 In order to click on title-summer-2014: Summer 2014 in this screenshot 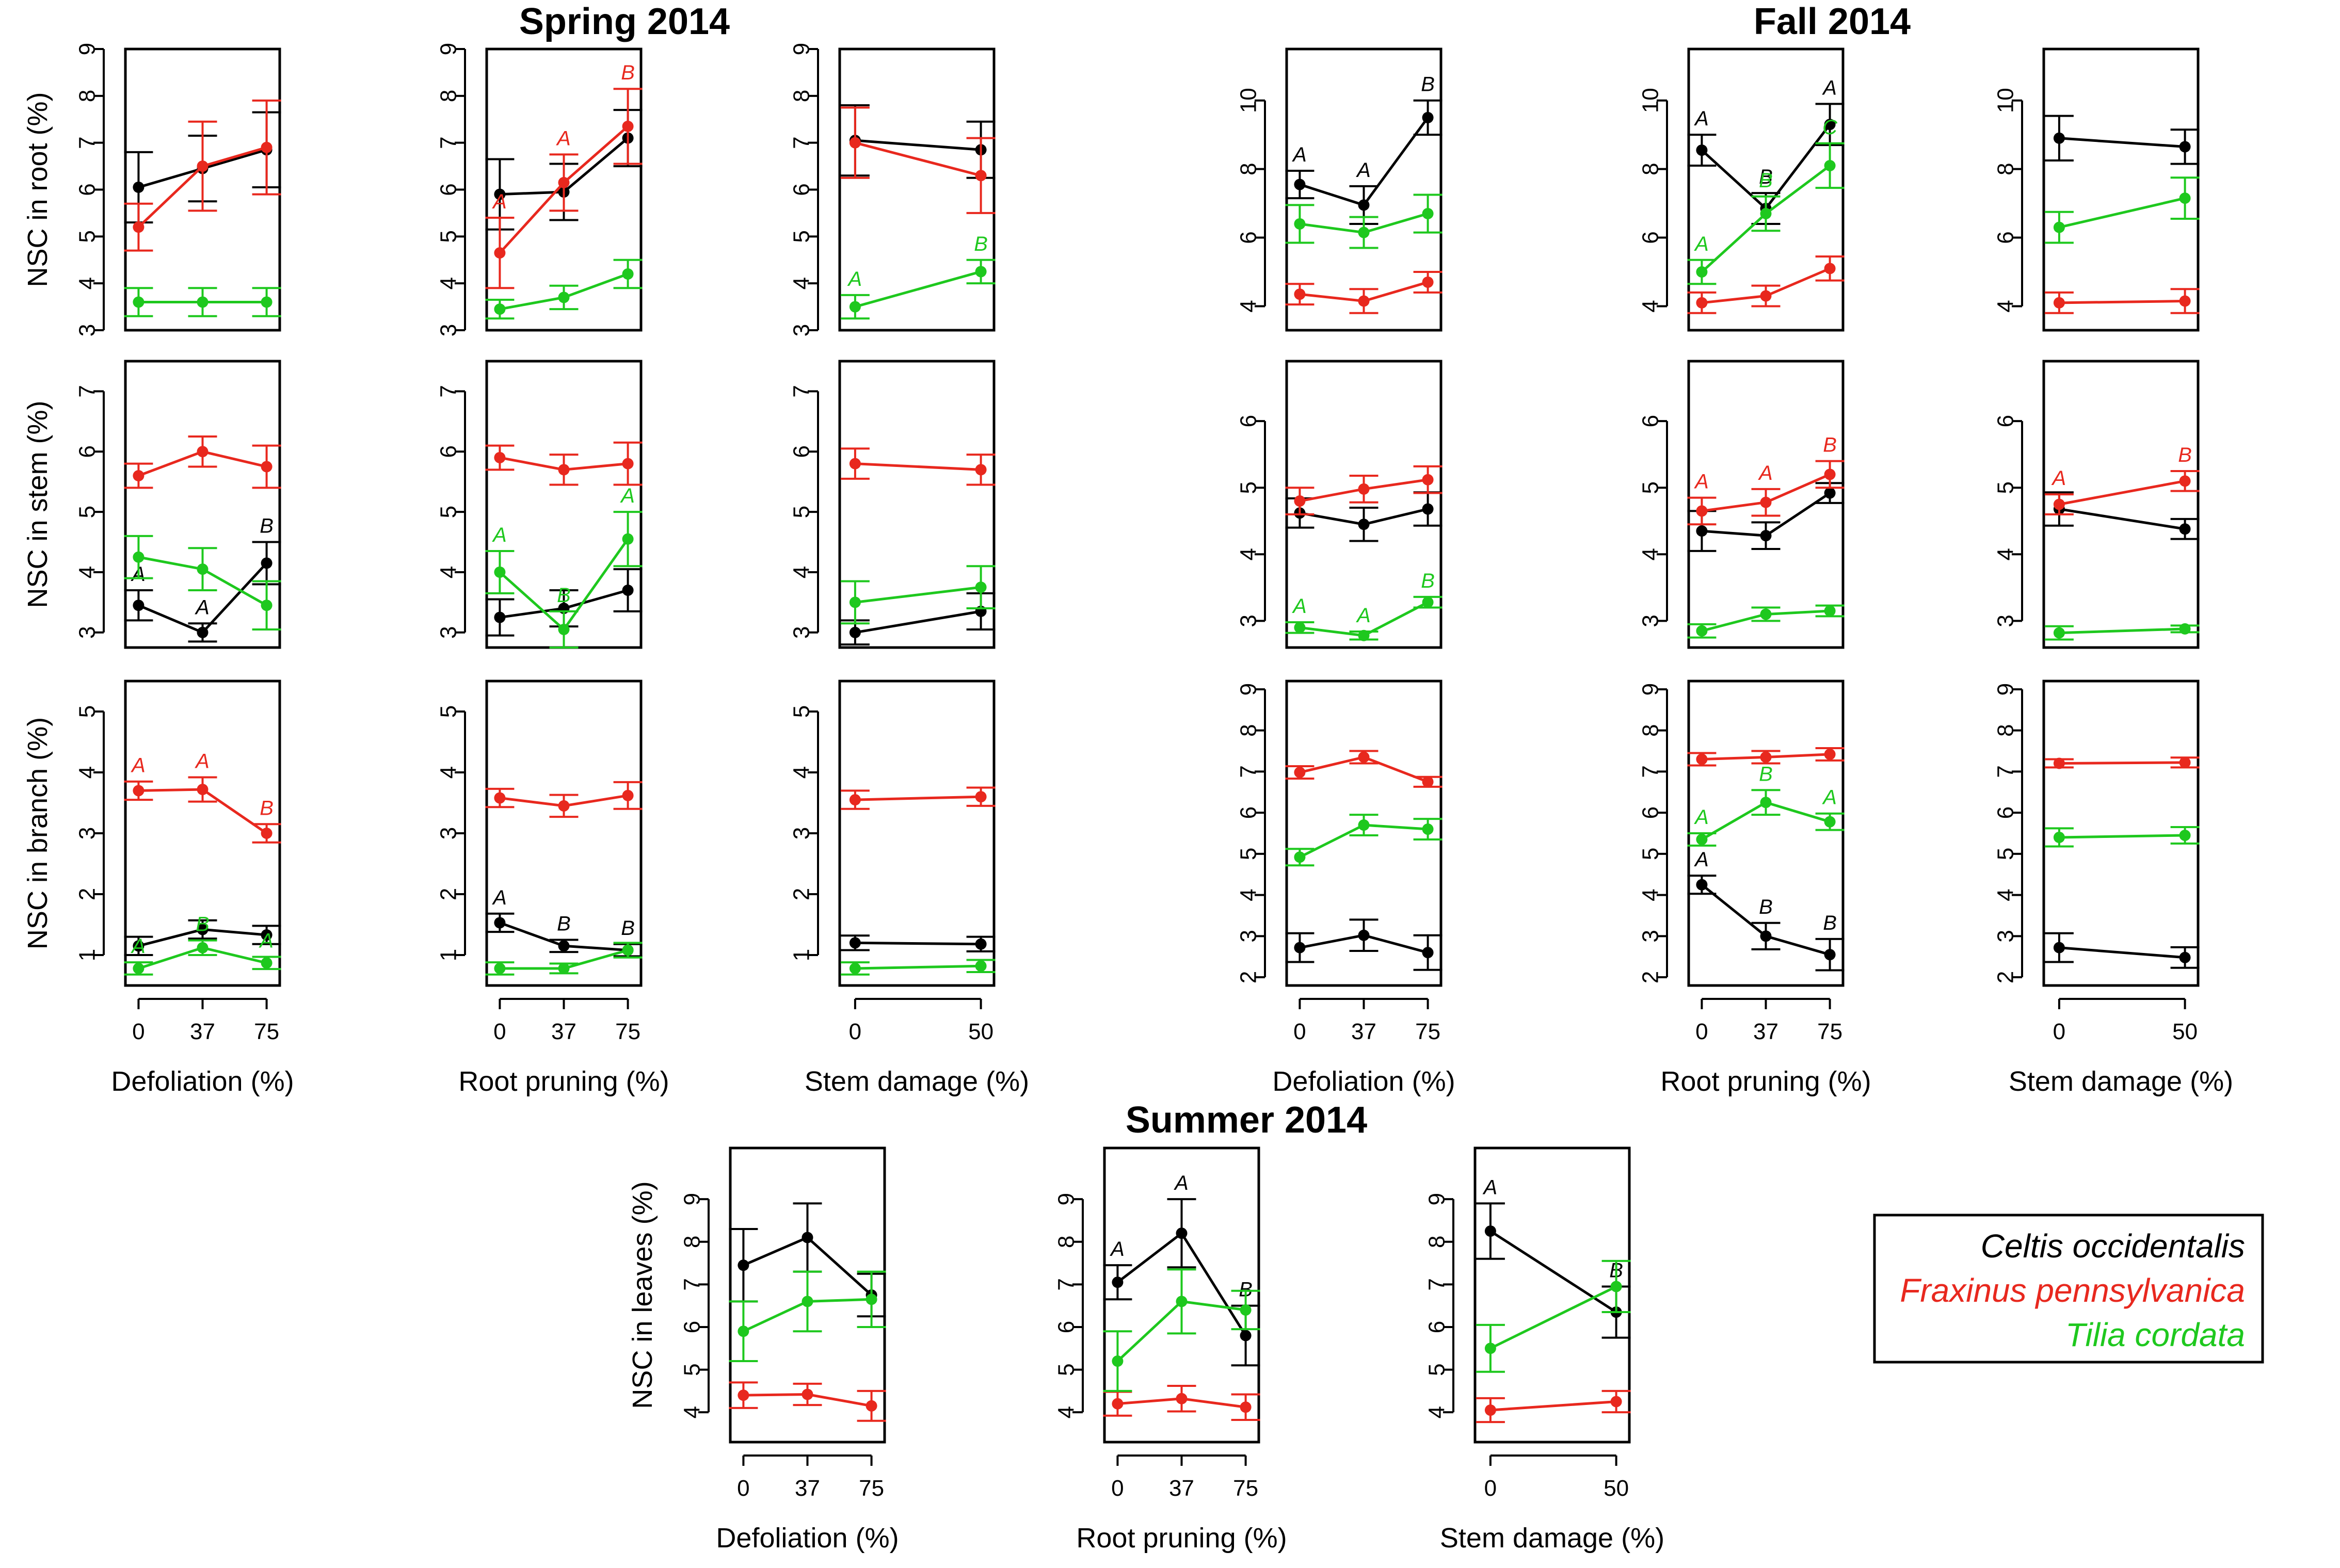, I will do `click(1246, 1120)`.